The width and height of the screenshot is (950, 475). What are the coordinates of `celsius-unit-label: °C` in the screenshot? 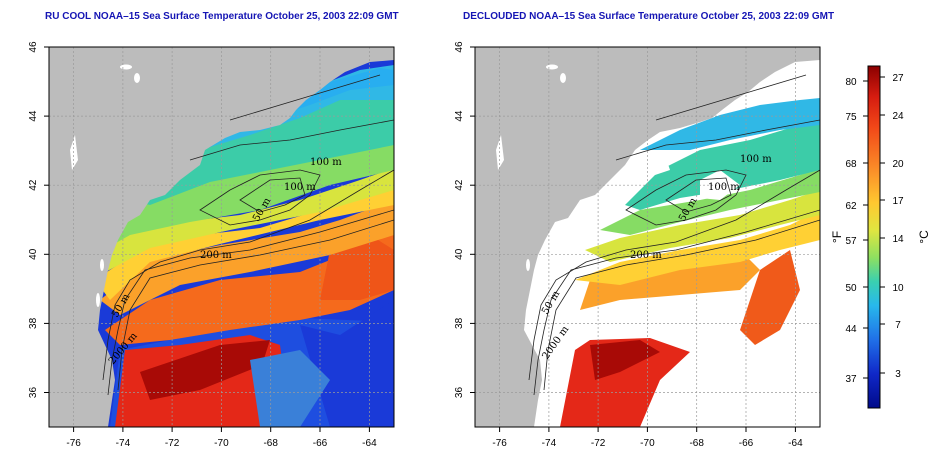 It's located at (924, 237).